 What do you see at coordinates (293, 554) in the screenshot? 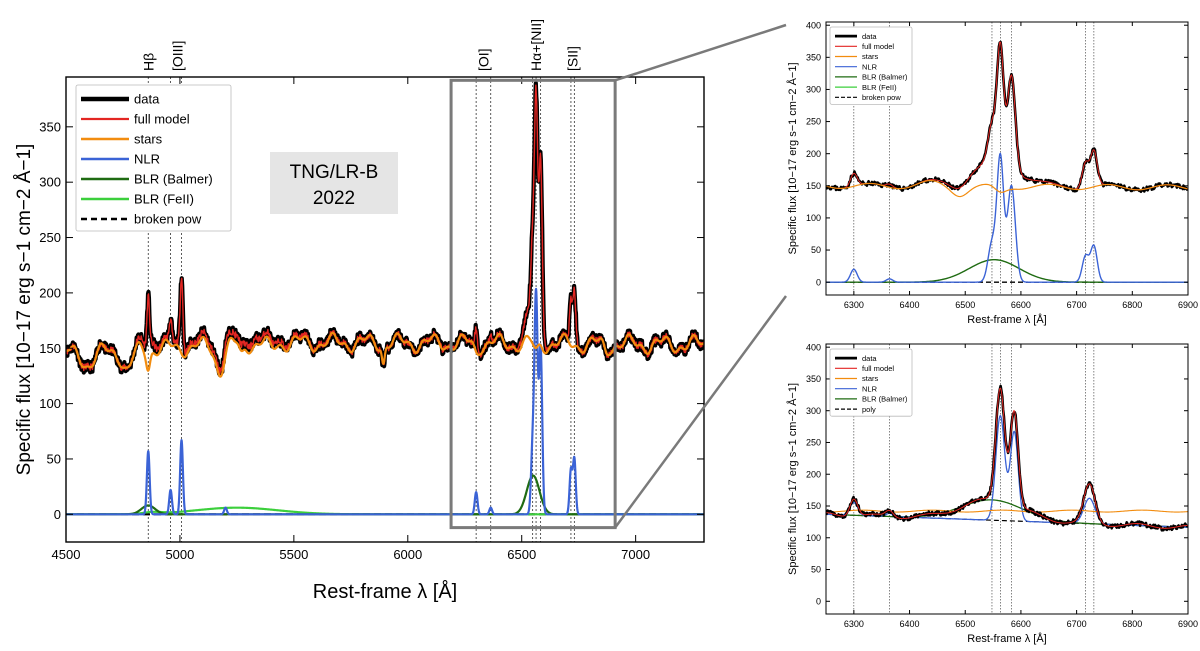
I see `x-tick-label: 5500` at bounding box center [293, 554].